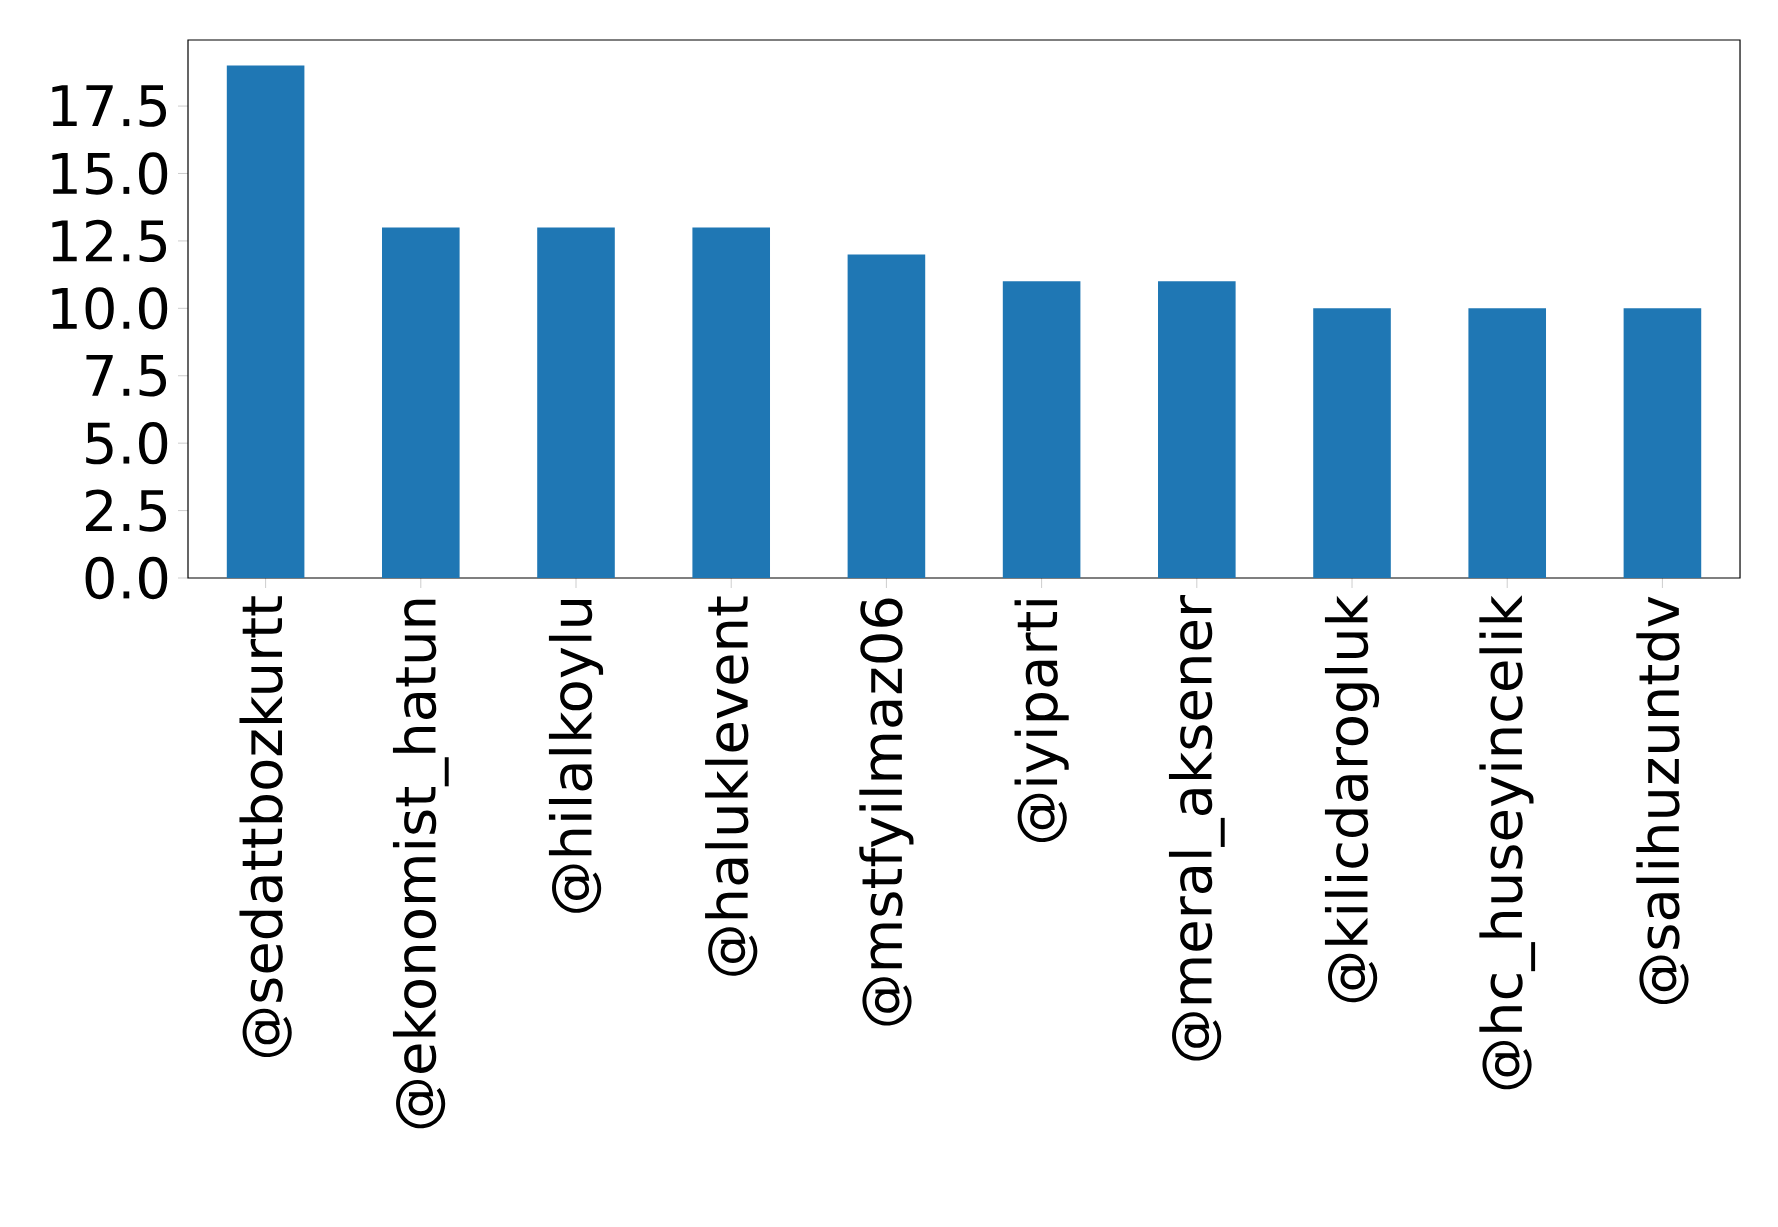  I want to click on y-tick-label: 10.0, so click(110, 308).